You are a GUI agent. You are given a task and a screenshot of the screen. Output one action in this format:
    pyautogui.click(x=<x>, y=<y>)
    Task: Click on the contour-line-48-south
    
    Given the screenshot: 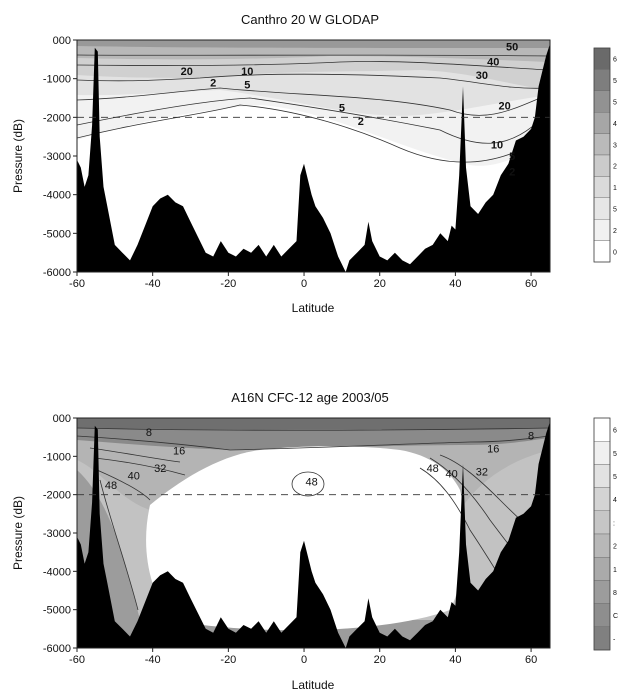 What is the action you would take?
    pyautogui.click(x=119, y=545)
    